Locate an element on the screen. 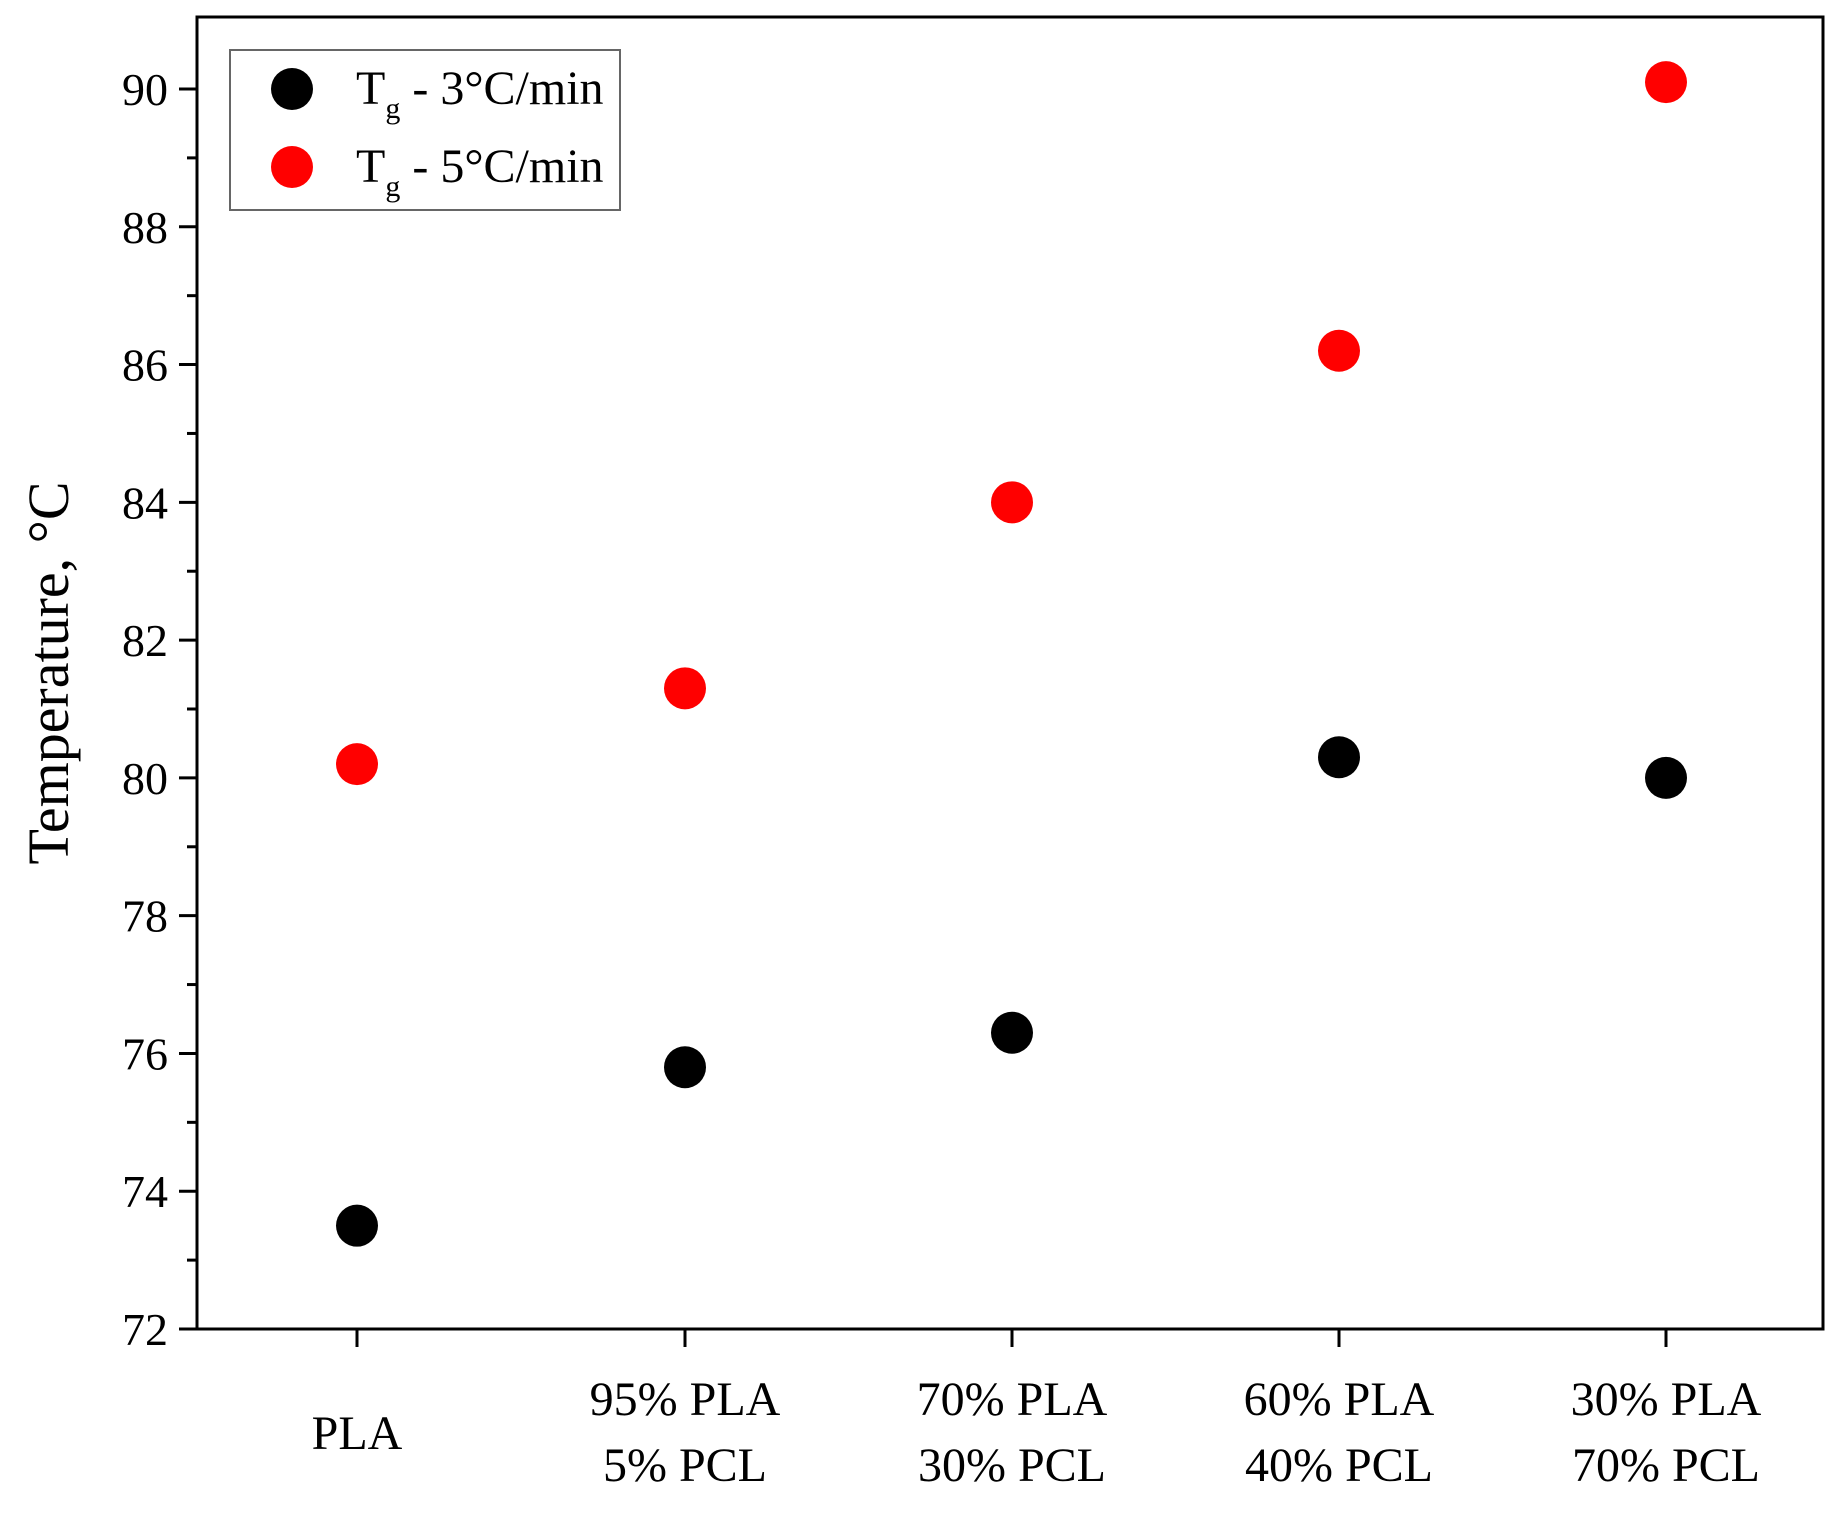  y-tick-label: 76 is located at coordinates (145, 1053).